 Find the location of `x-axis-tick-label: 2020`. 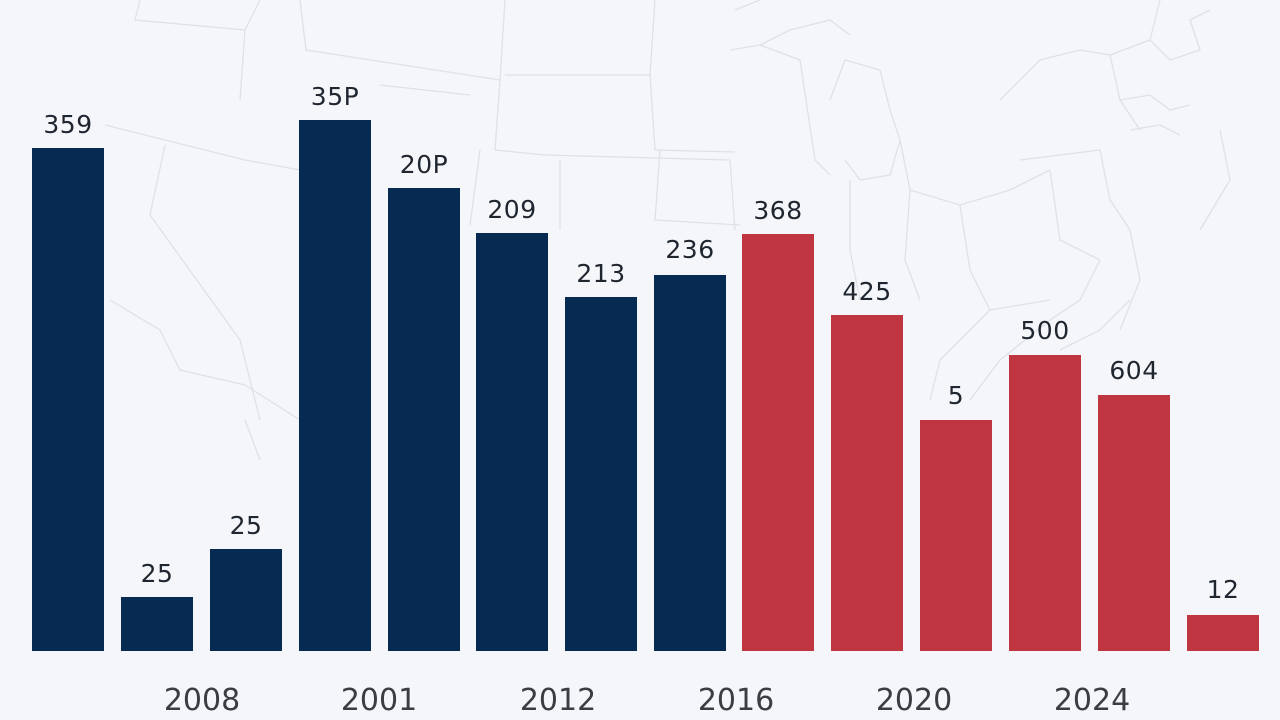

x-axis-tick-label: 2020 is located at coordinates (914, 700).